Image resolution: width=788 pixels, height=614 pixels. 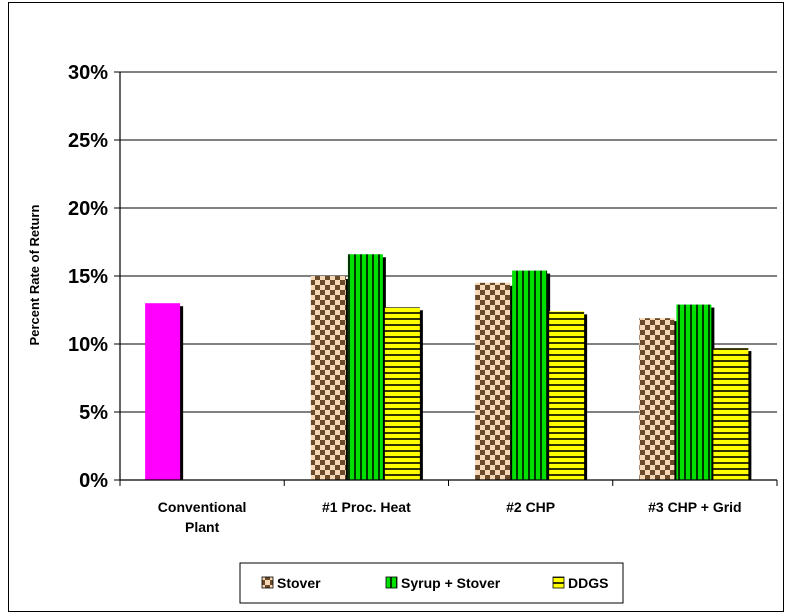 What do you see at coordinates (202, 507) in the screenshot?
I see `x-tick-label: Conventional` at bounding box center [202, 507].